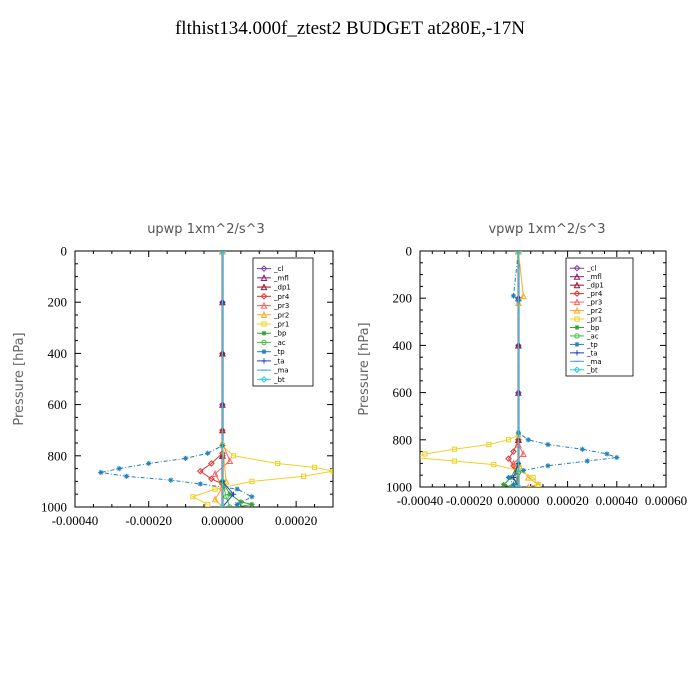 The image size is (700, 700). What do you see at coordinates (403, 345) in the screenshot?
I see `y-tick-label: 400` at bounding box center [403, 345].